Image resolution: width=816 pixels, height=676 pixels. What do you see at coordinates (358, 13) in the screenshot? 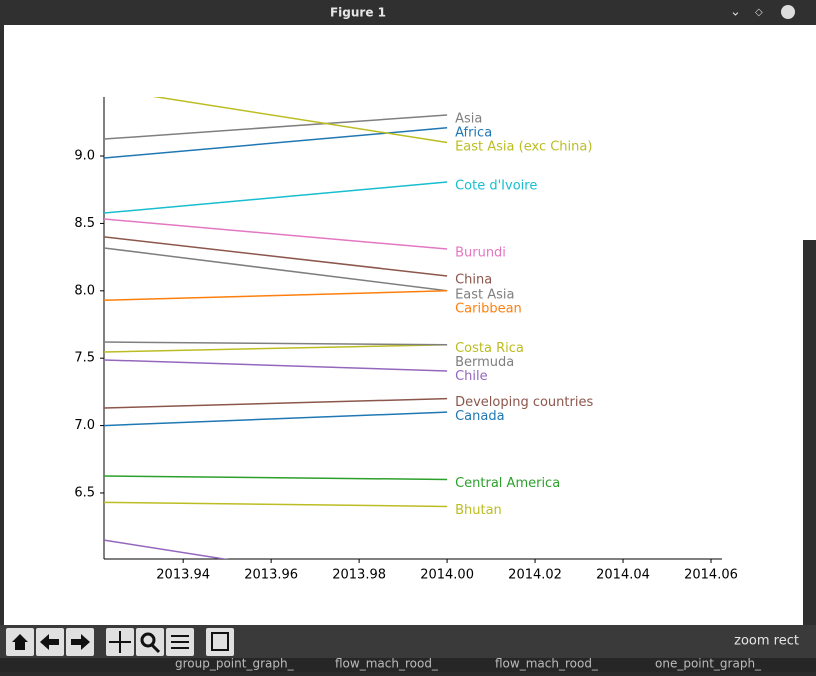
I see `window-title: Figure 1` at bounding box center [358, 13].